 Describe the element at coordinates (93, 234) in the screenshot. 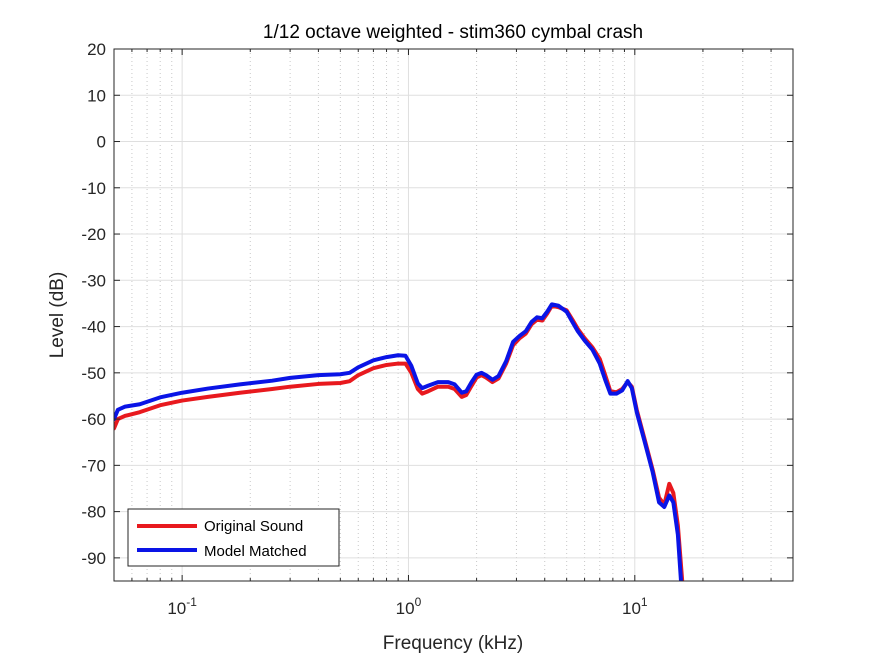

I see `y-tick-label: -20` at that location.